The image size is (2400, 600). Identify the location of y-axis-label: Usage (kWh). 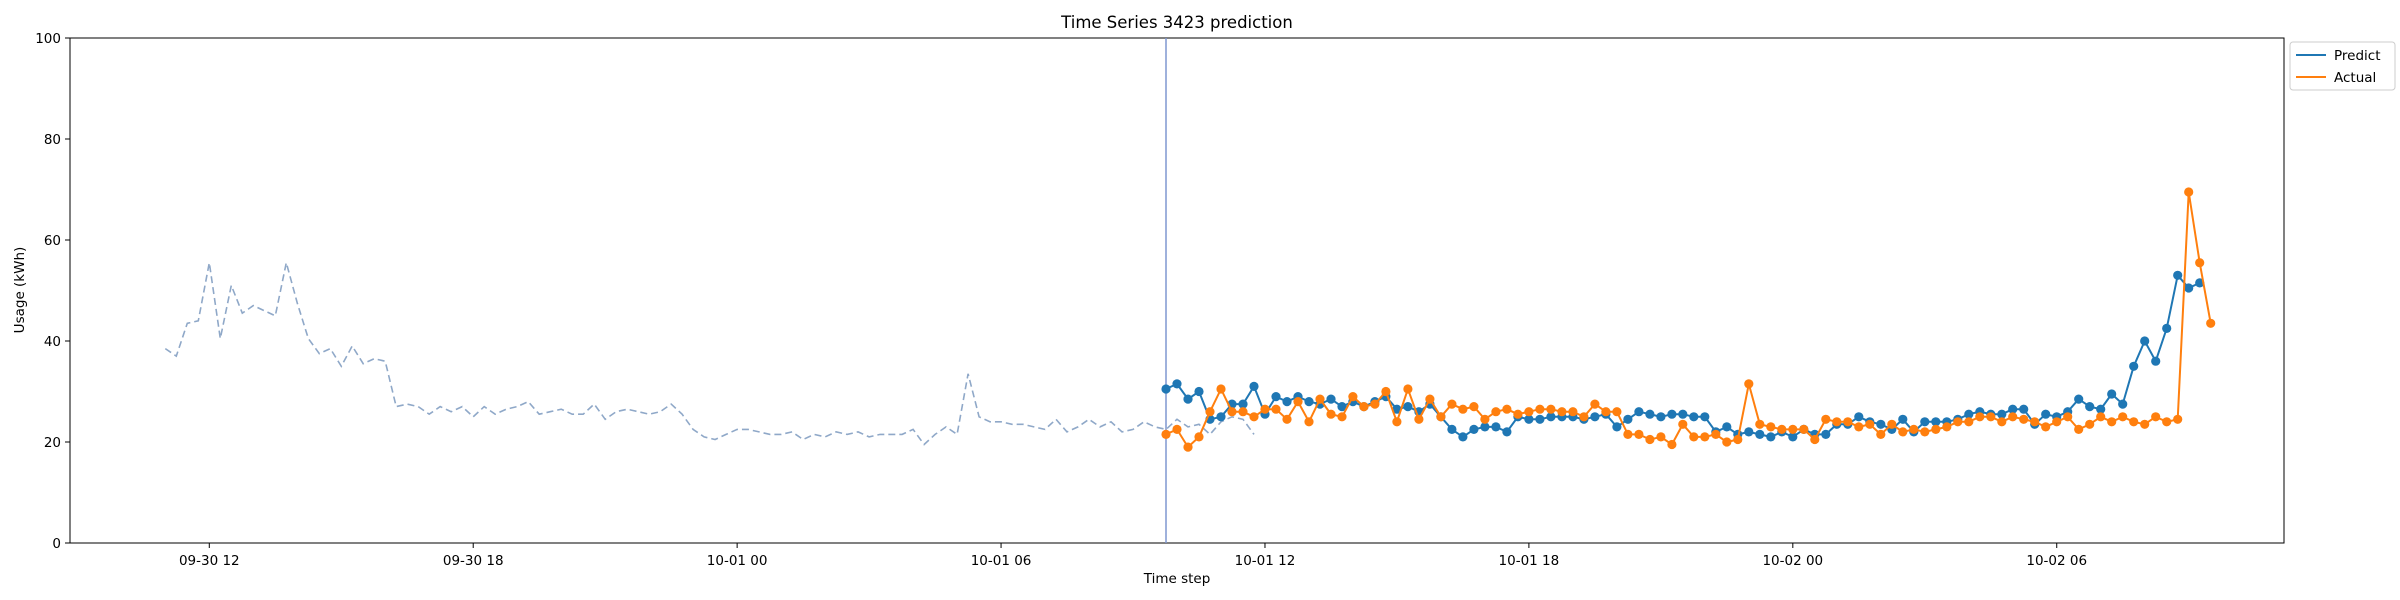
(20, 290).